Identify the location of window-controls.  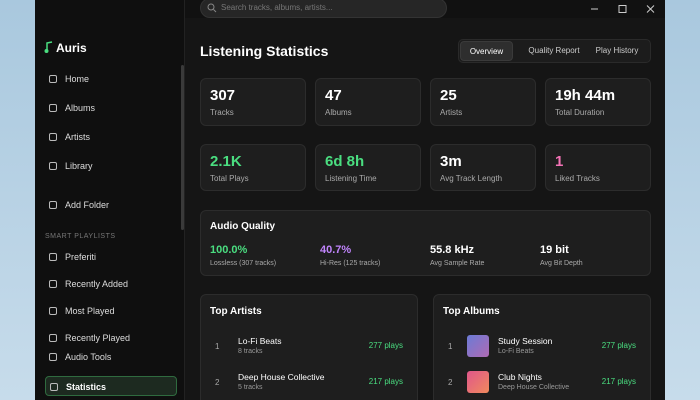
(625, 9).